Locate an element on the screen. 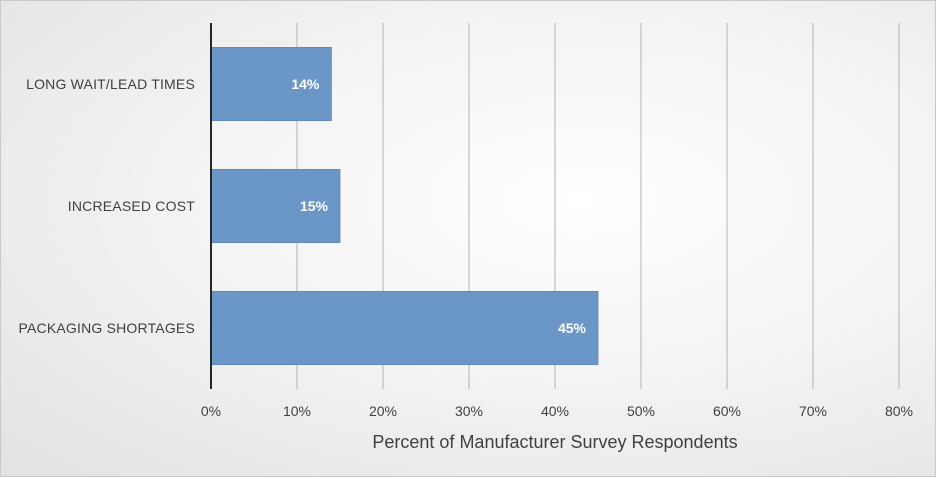 This screenshot has width=936, height=478. x-tick-label: 60% is located at coordinates (727, 411).